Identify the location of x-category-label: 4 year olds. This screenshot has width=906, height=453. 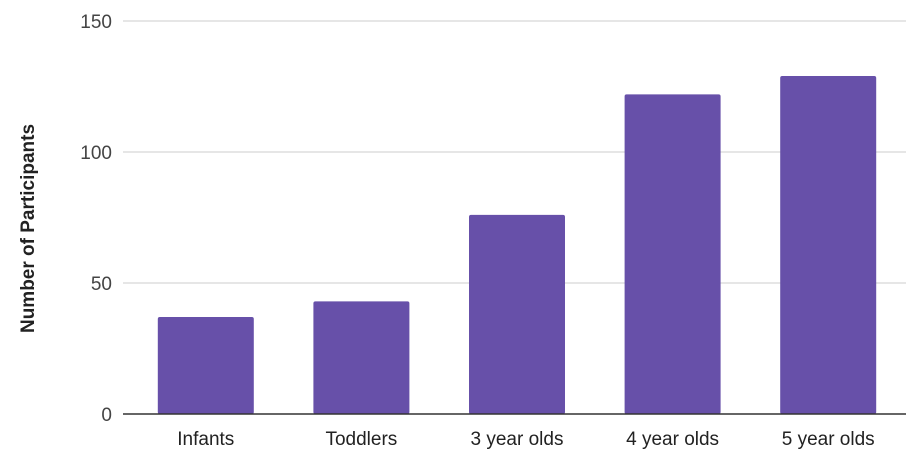
(672, 439).